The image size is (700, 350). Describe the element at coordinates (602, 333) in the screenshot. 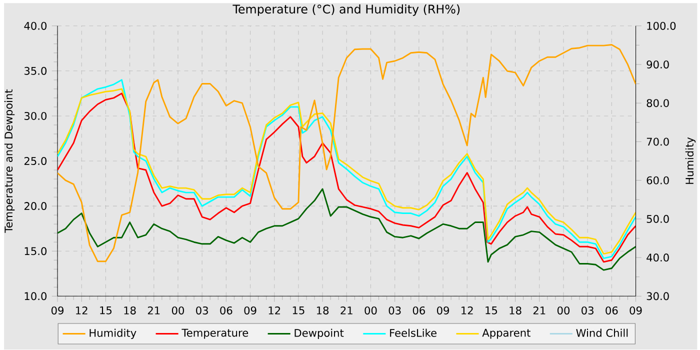

I see `legend-label: Wind Chill` at that location.